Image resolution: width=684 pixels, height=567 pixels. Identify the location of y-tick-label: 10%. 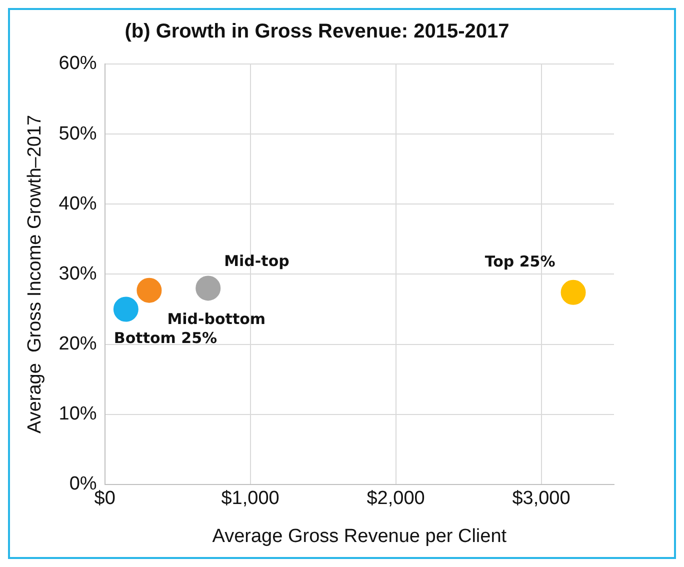
(77, 414).